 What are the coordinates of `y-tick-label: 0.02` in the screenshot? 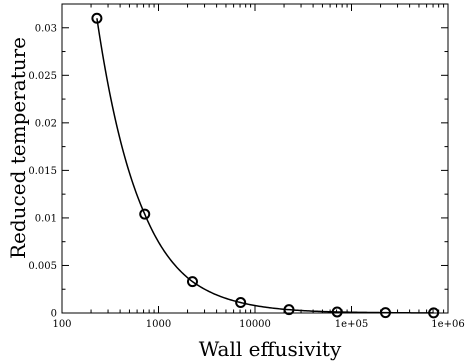 It's located at (46, 123).